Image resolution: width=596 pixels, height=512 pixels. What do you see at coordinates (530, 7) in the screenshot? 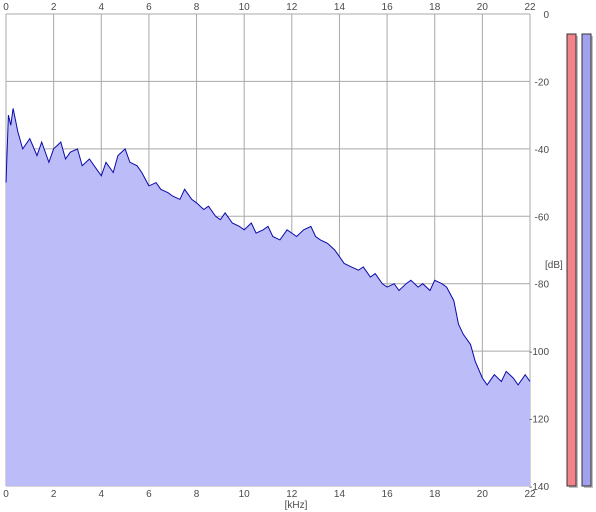
I see `x-tick-top-11: 22` at bounding box center [530, 7].